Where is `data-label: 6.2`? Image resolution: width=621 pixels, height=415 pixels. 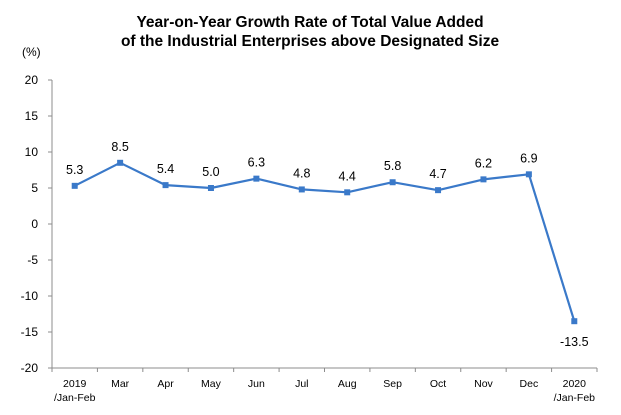
data-label: 6.2 is located at coordinates (483, 163).